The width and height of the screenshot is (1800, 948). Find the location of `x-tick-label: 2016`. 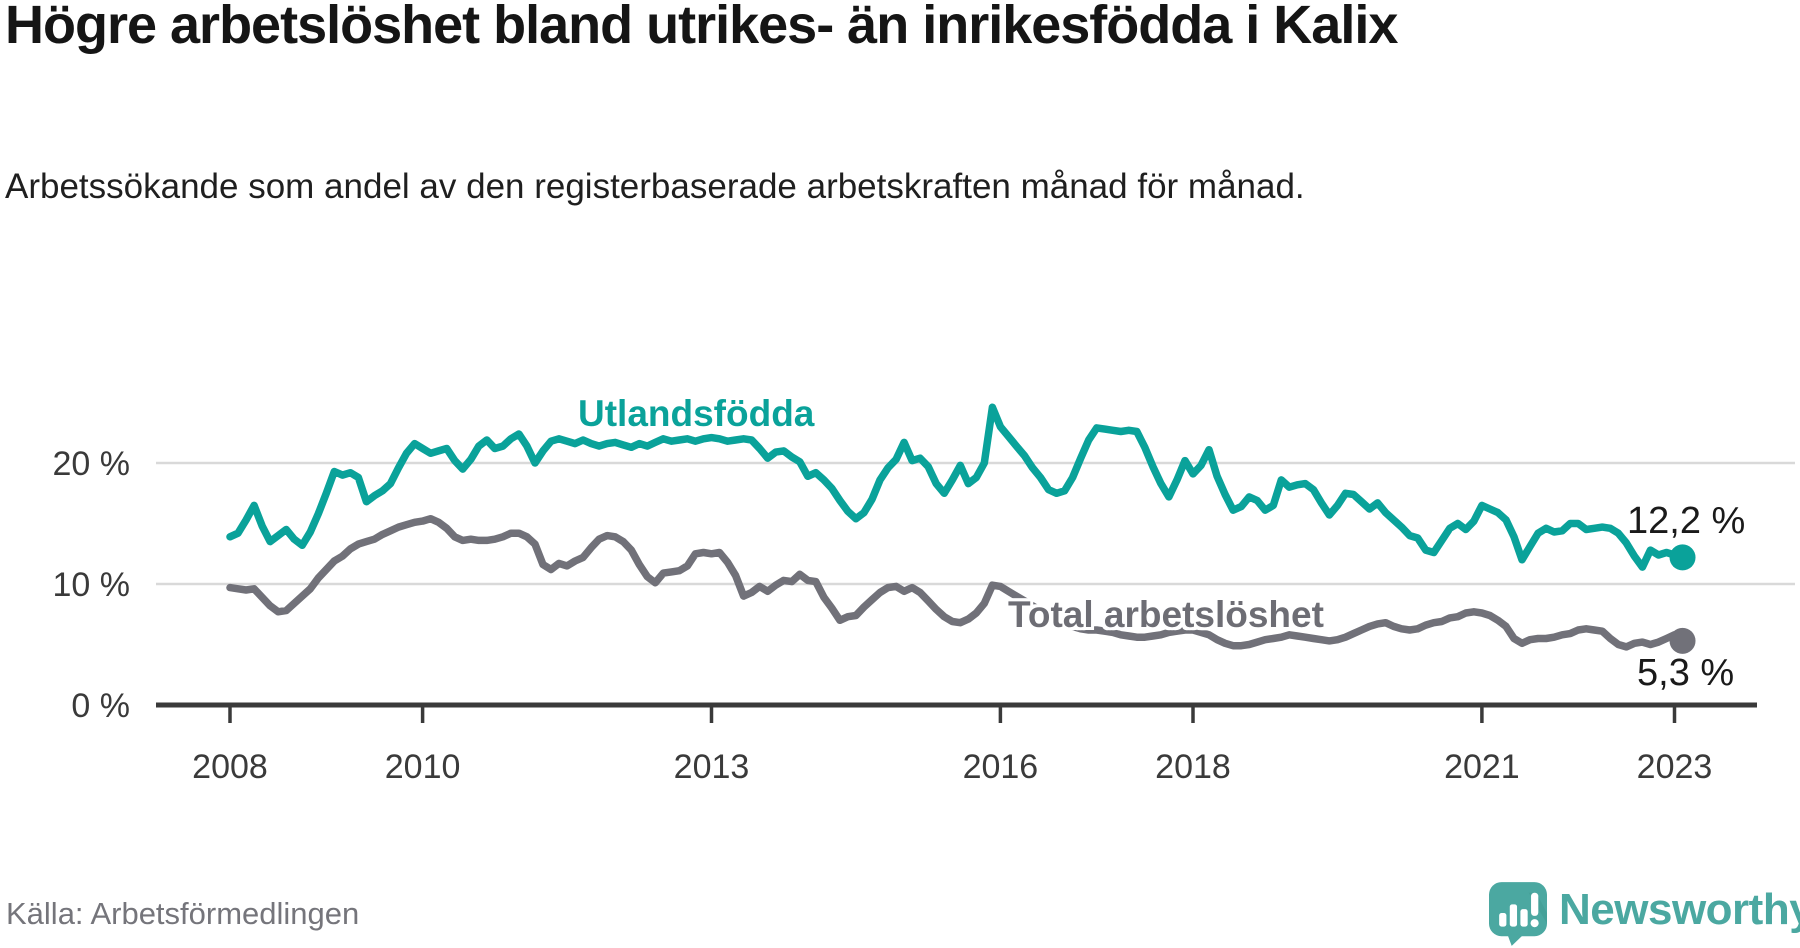

x-tick-label: 2016 is located at coordinates (1001, 767).